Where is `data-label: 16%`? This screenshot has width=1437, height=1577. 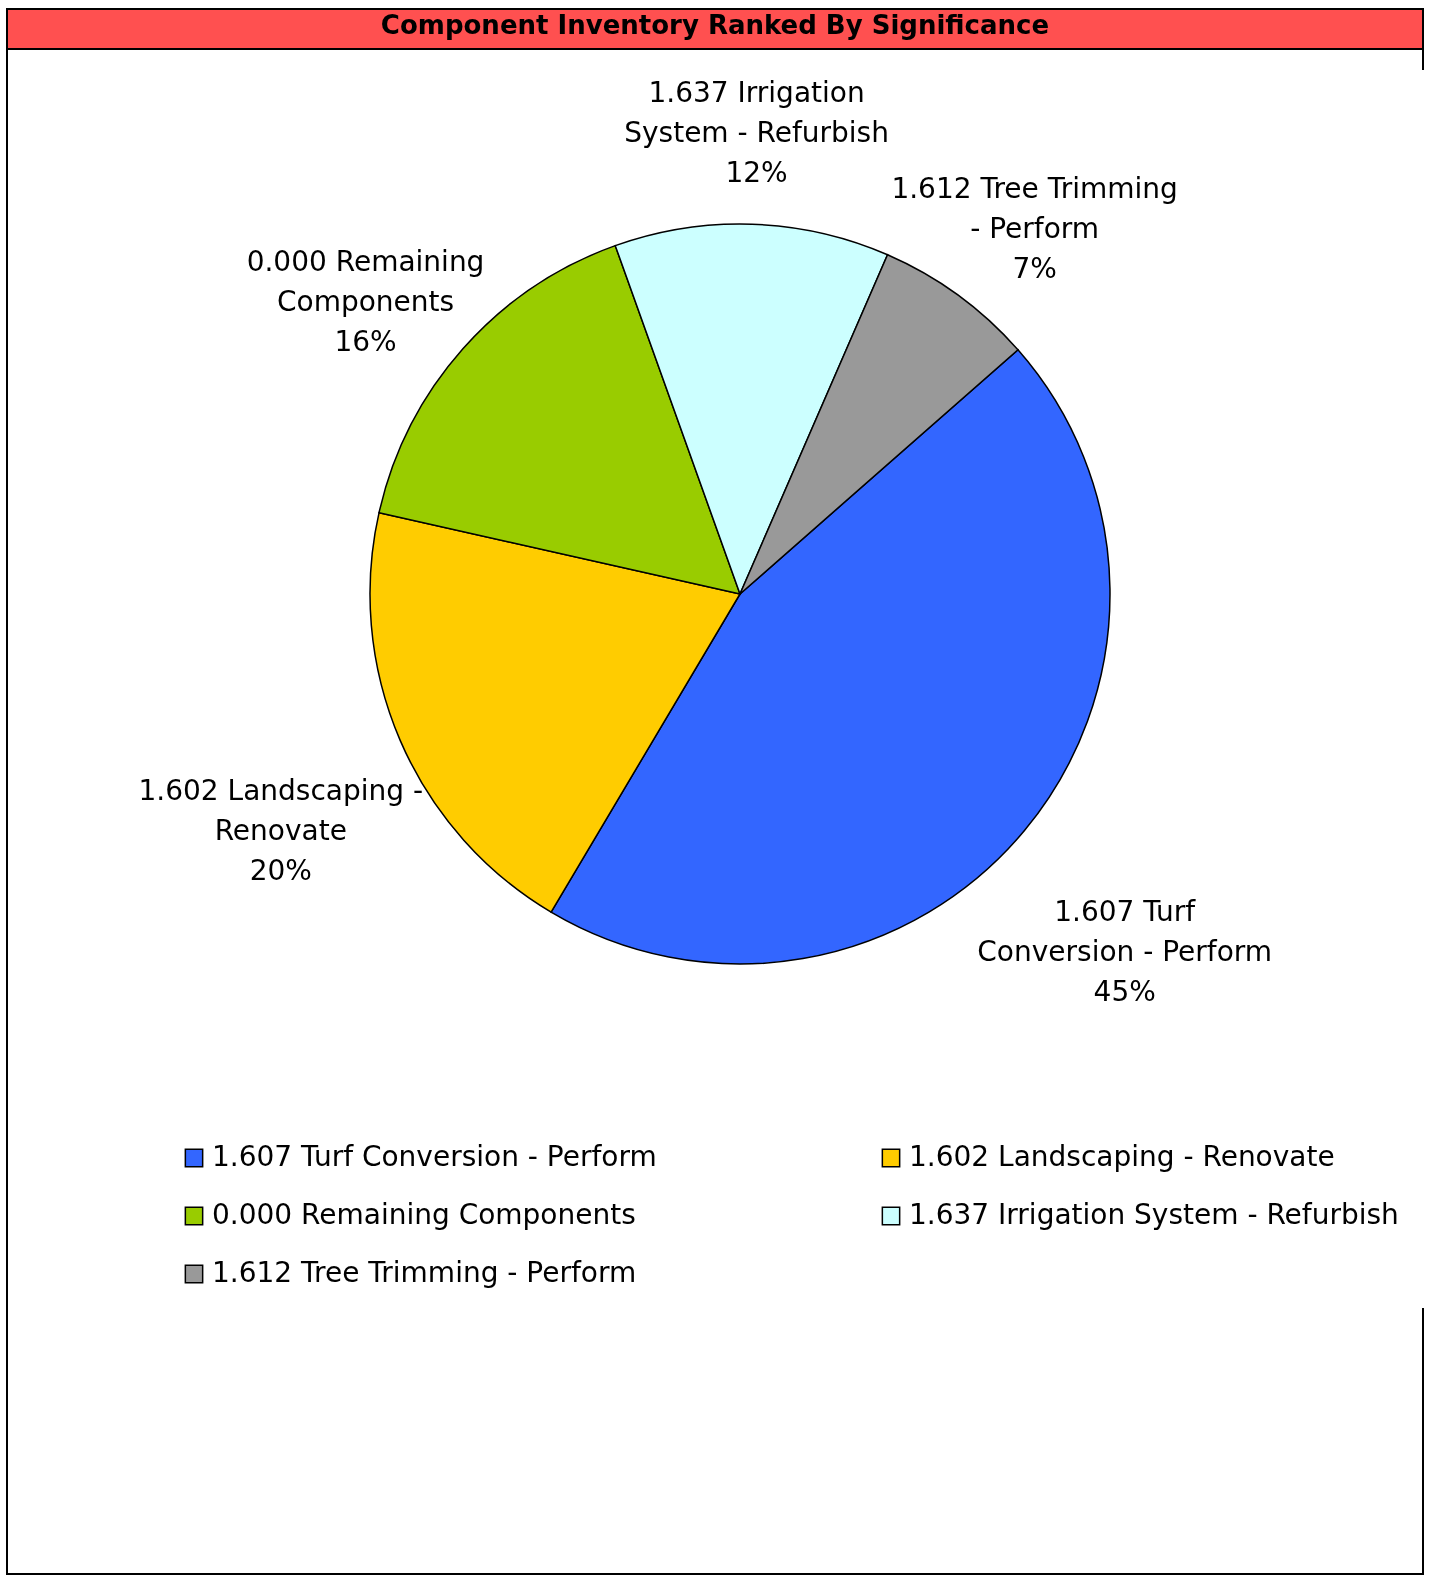
data-label: 16% is located at coordinates (365, 341).